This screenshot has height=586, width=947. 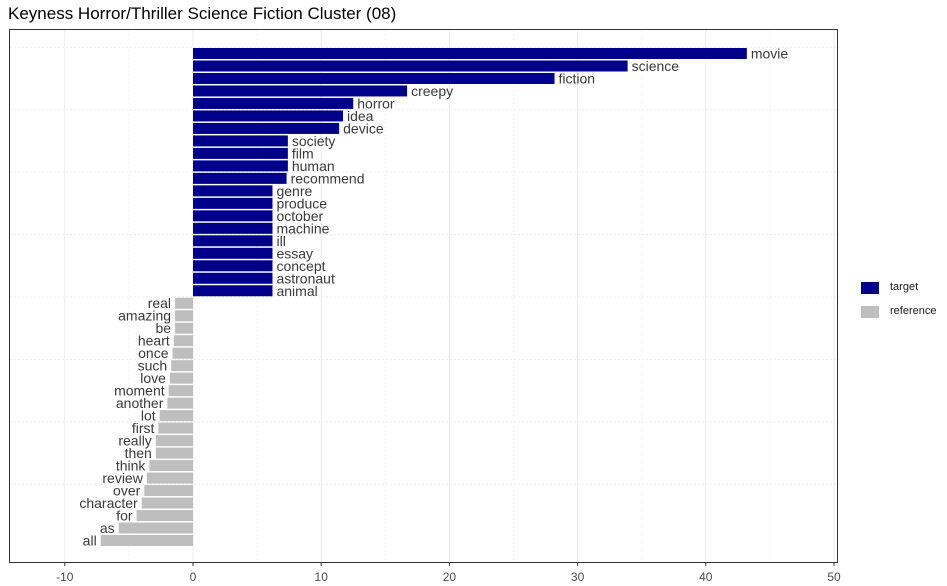 What do you see at coordinates (299, 216) in the screenshot?
I see `bar-label-october: october` at bounding box center [299, 216].